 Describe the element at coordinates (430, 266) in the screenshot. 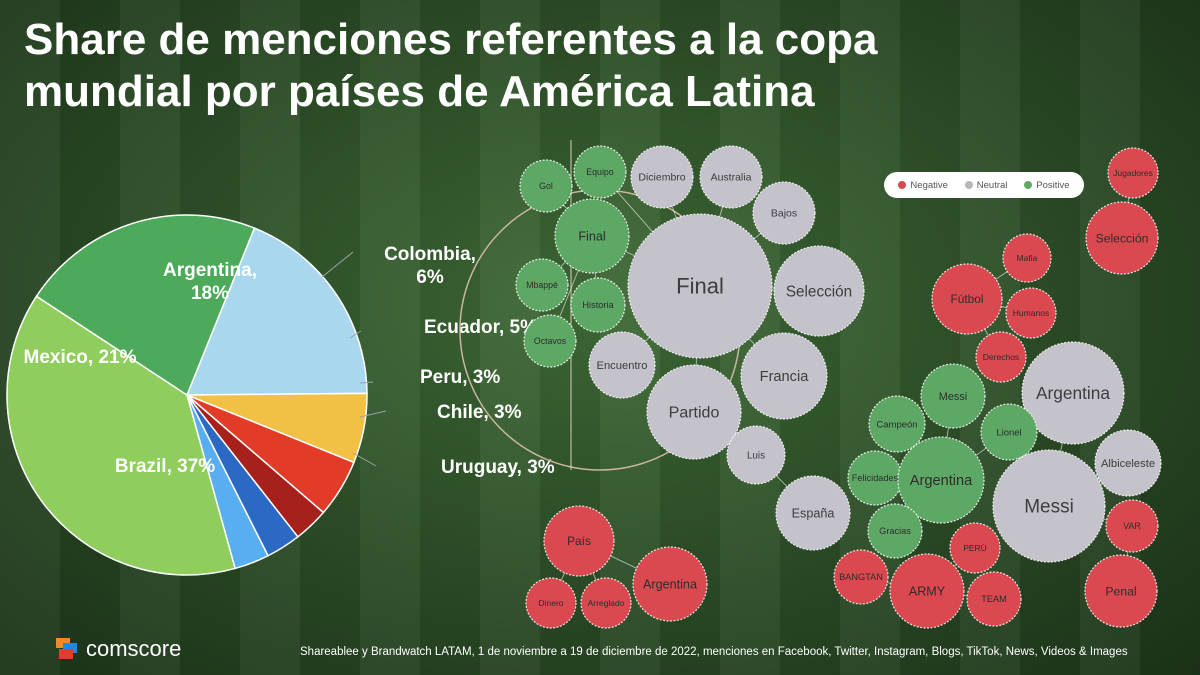

I see `pie-label-colombia: Colombia, 6%` at that location.